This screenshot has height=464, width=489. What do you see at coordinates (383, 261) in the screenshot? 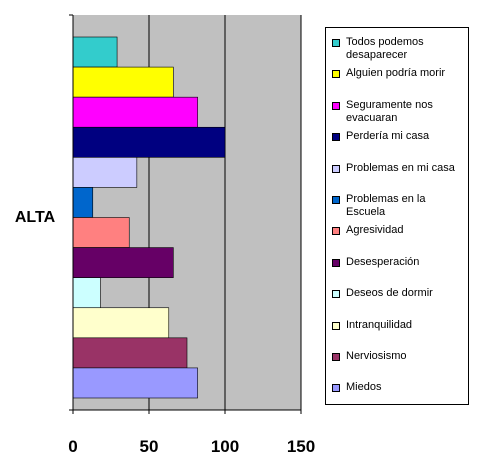
I see `legend-label: Desesperación` at bounding box center [383, 261].